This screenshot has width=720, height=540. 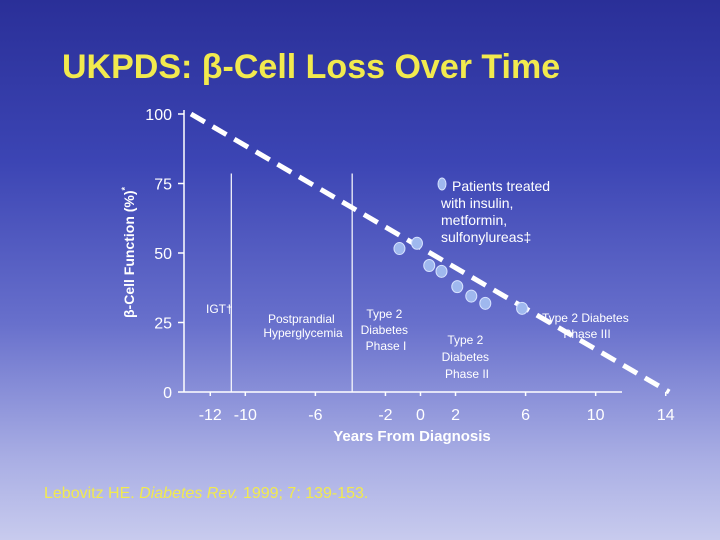 I want to click on x-tick-label: 14, so click(x=666, y=415).